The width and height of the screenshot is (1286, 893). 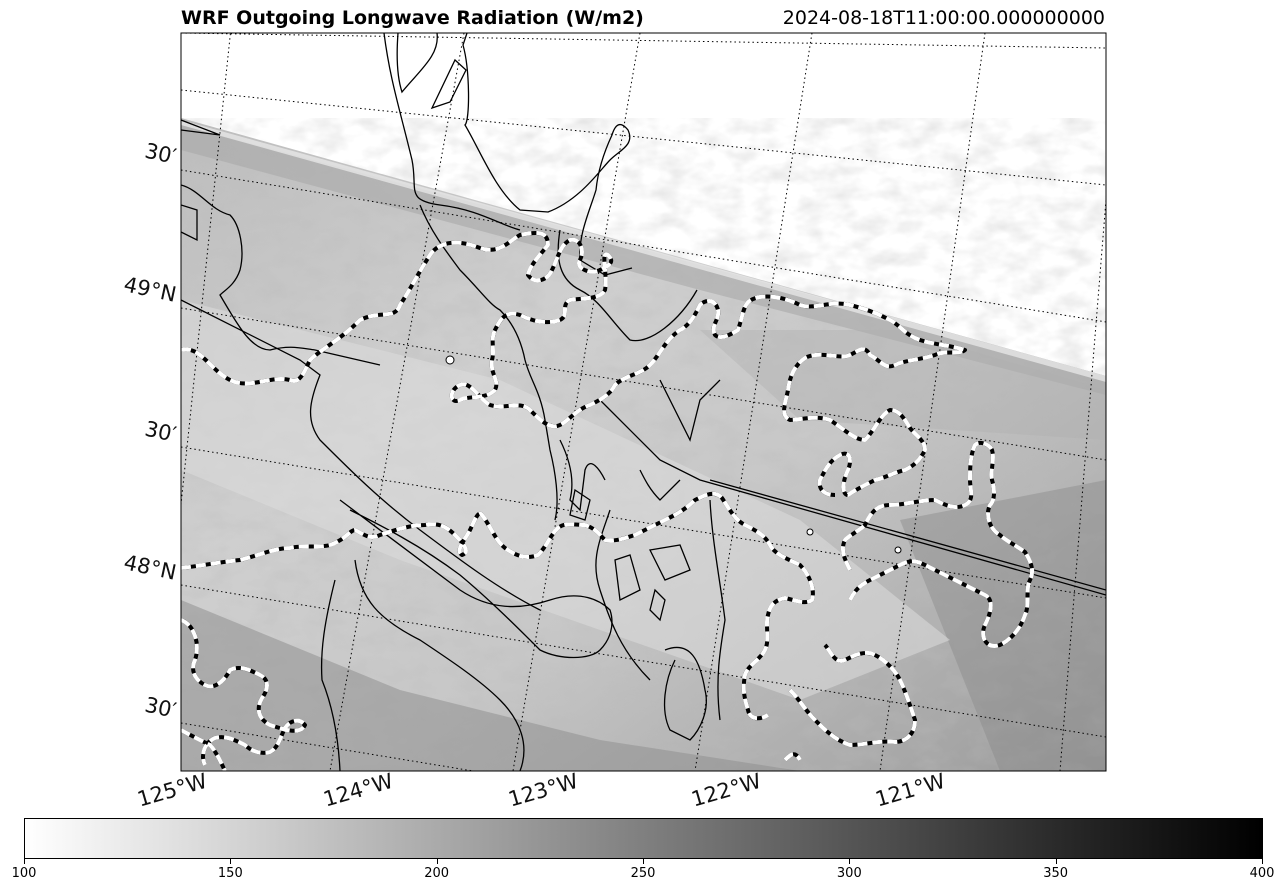 I want to click on colorbar, so click(x=643, y=838).